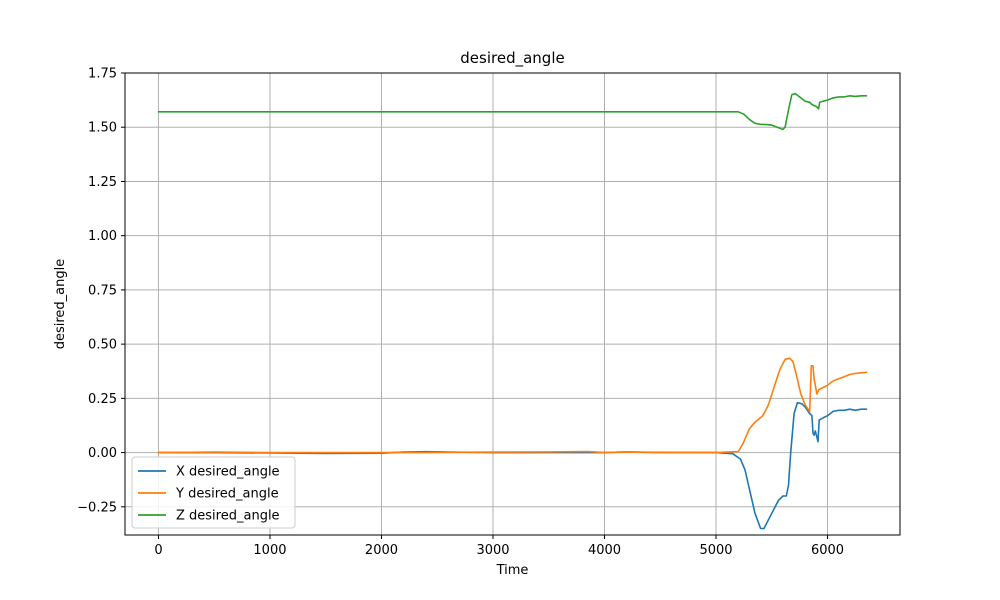 Image resolution: width=1000 pixels, height=600 pixels. Describe the element at coordinates (102, 128) in the screenshot. I see `y-tick-label: 1.50` at that location.